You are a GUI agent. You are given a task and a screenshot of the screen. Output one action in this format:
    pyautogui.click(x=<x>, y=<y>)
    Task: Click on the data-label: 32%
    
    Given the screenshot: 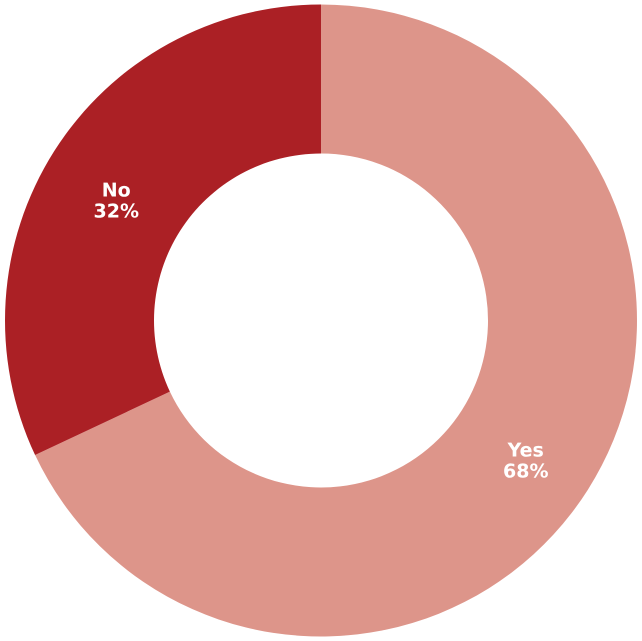 What is the action you would take?
    pyautogui.click(x=116, y=211)
    